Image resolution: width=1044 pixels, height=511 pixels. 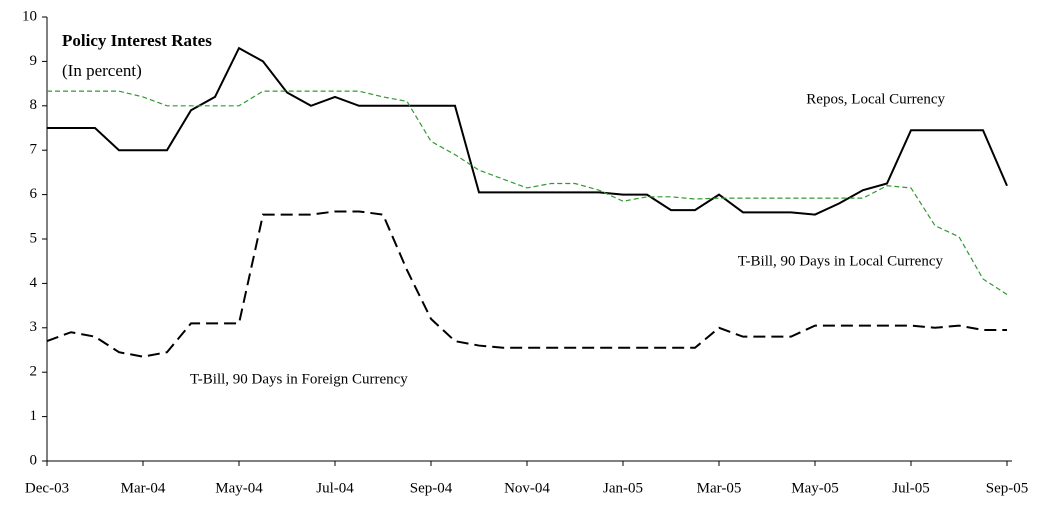 What do you see at coordinates (143, 488) in the screenshot?
I see `x-tick-label: Mar-04` at bounding box center [143, 488].